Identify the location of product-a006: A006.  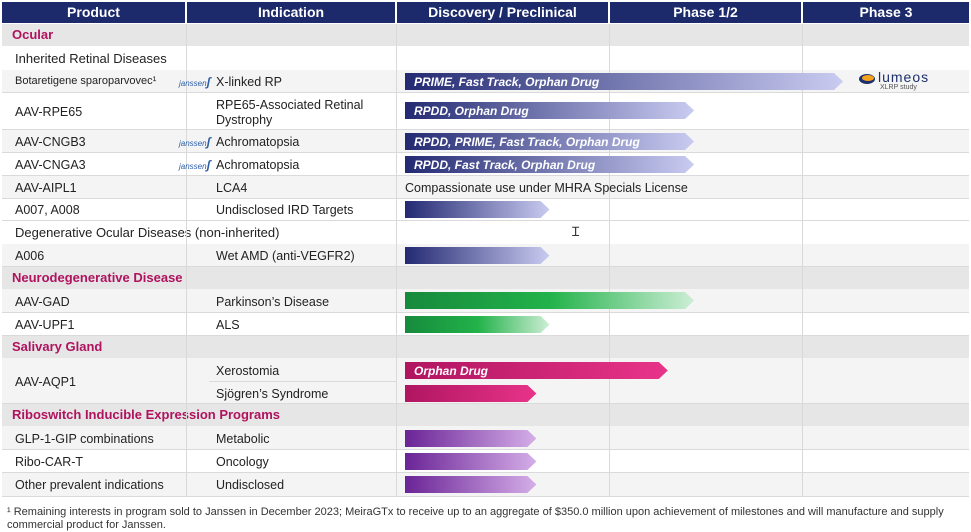
(30, 256).